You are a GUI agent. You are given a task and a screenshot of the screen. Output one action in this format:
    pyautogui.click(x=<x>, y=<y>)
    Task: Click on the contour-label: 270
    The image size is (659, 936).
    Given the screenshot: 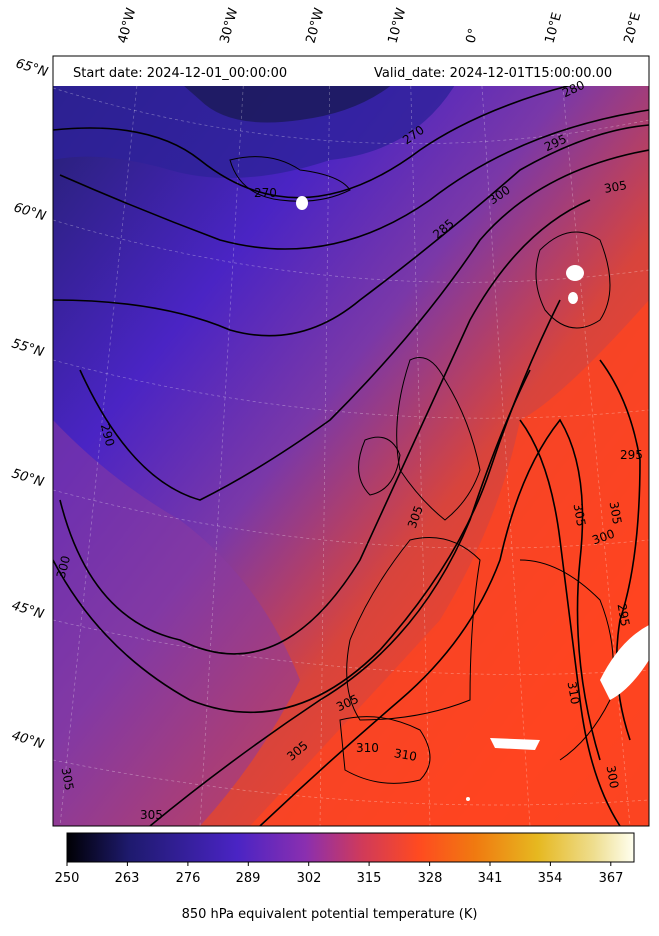 What is the action you would take?
    pyautogui.click(x=265, y=193)
    